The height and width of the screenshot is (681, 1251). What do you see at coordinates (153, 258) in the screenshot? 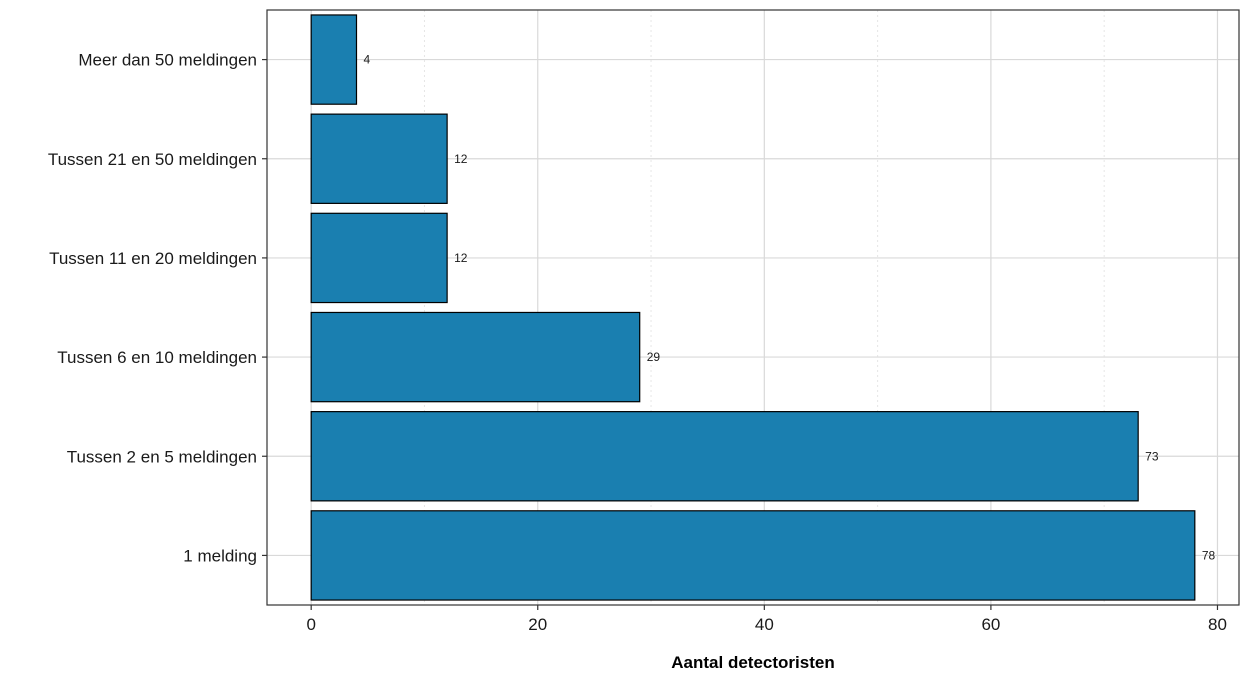
I see `category-label: Tussen 11 en 20 meldingen` at bounding box center [153, 258].